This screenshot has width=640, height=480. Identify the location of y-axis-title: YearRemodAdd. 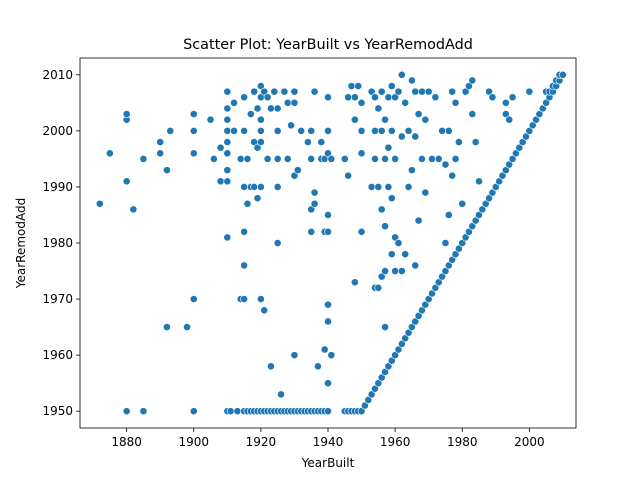
(21, 243).